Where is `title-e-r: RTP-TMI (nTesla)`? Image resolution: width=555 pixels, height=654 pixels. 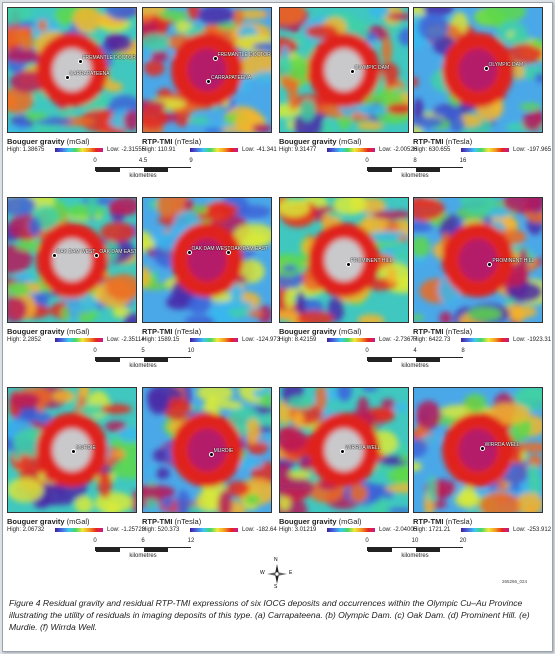
title-e-r: RTP-TMI (nTesla) is located at coordinates (171, 521).